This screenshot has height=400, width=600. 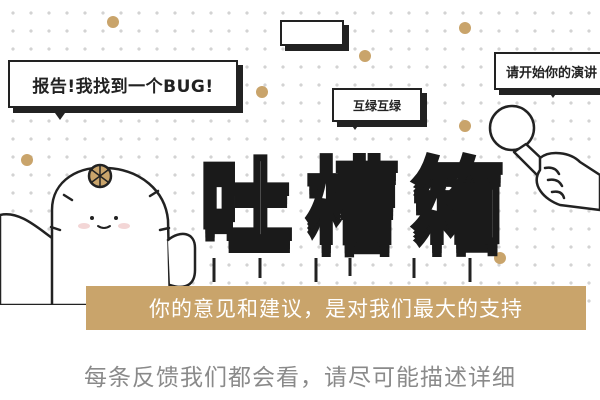 What do you see at coordinates (300, 378) in the screenshot?
I see `feedback-subtitle: 每条反馈我们都会看，请尽可能描述详细` at bounding box center [300, 378].